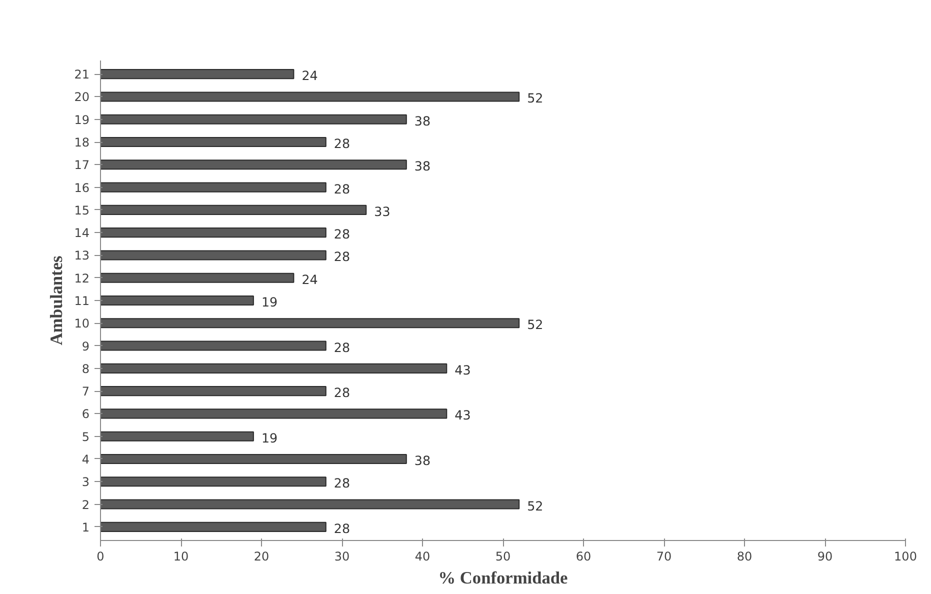  Describe the element at coordinates (86, 527) in the screenshot. I see `y-tick-label: 1` at that location.